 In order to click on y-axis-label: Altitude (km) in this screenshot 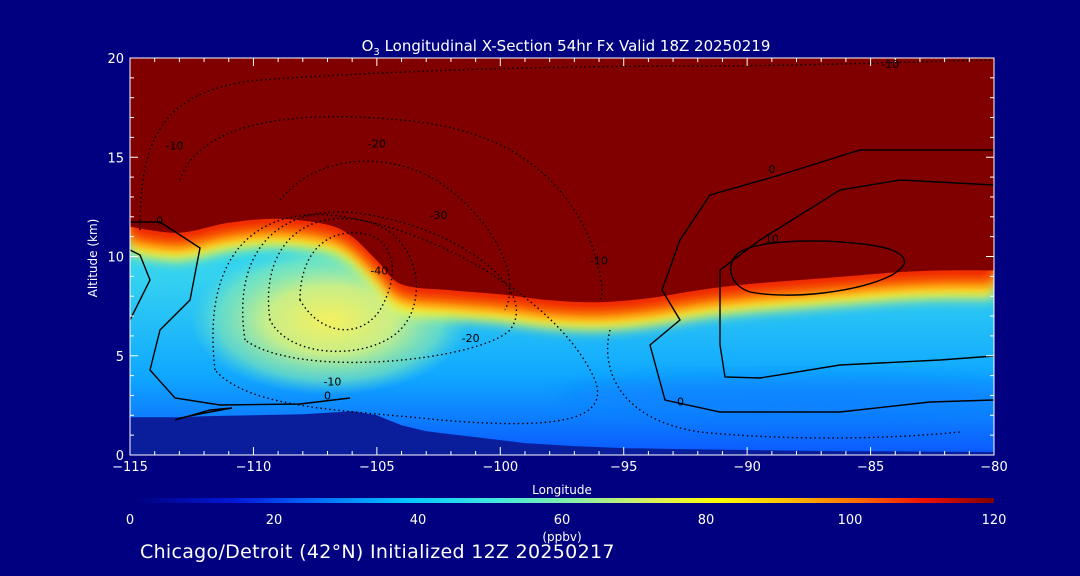, I will do `click(93, 258)`.